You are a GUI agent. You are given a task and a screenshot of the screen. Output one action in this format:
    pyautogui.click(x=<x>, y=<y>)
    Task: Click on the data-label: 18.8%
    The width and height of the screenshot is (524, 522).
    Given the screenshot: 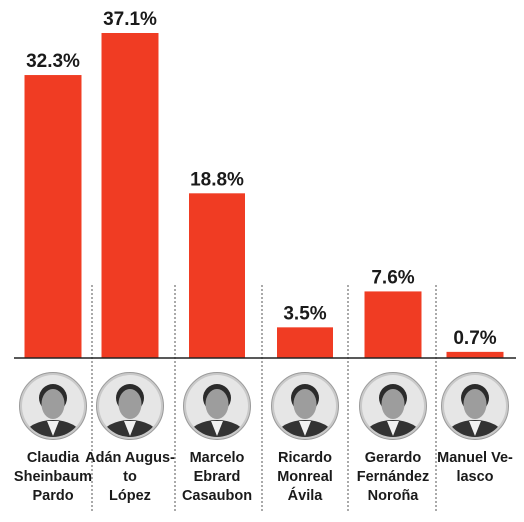 What is the action you would take?
    pyautogui.click(x=217, y=179)
    